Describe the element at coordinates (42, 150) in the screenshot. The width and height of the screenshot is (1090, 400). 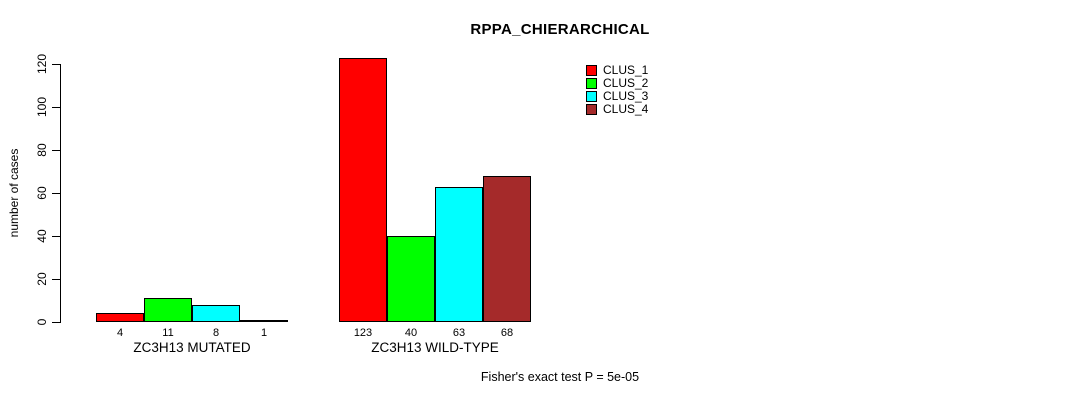
I see `y-axis-tick-label: 80` at that location.